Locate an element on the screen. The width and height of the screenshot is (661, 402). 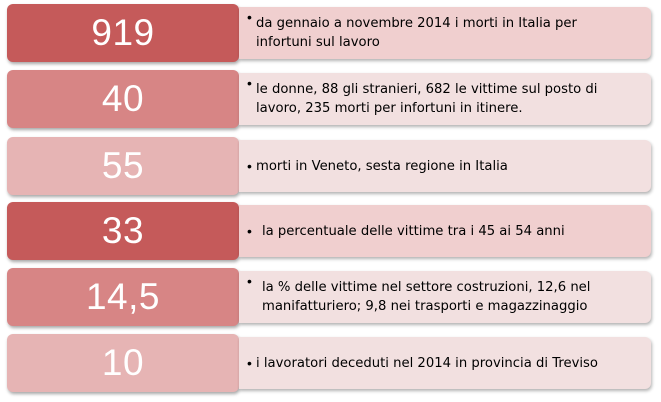
number-value: 40 is located at coordinates (123, 98).